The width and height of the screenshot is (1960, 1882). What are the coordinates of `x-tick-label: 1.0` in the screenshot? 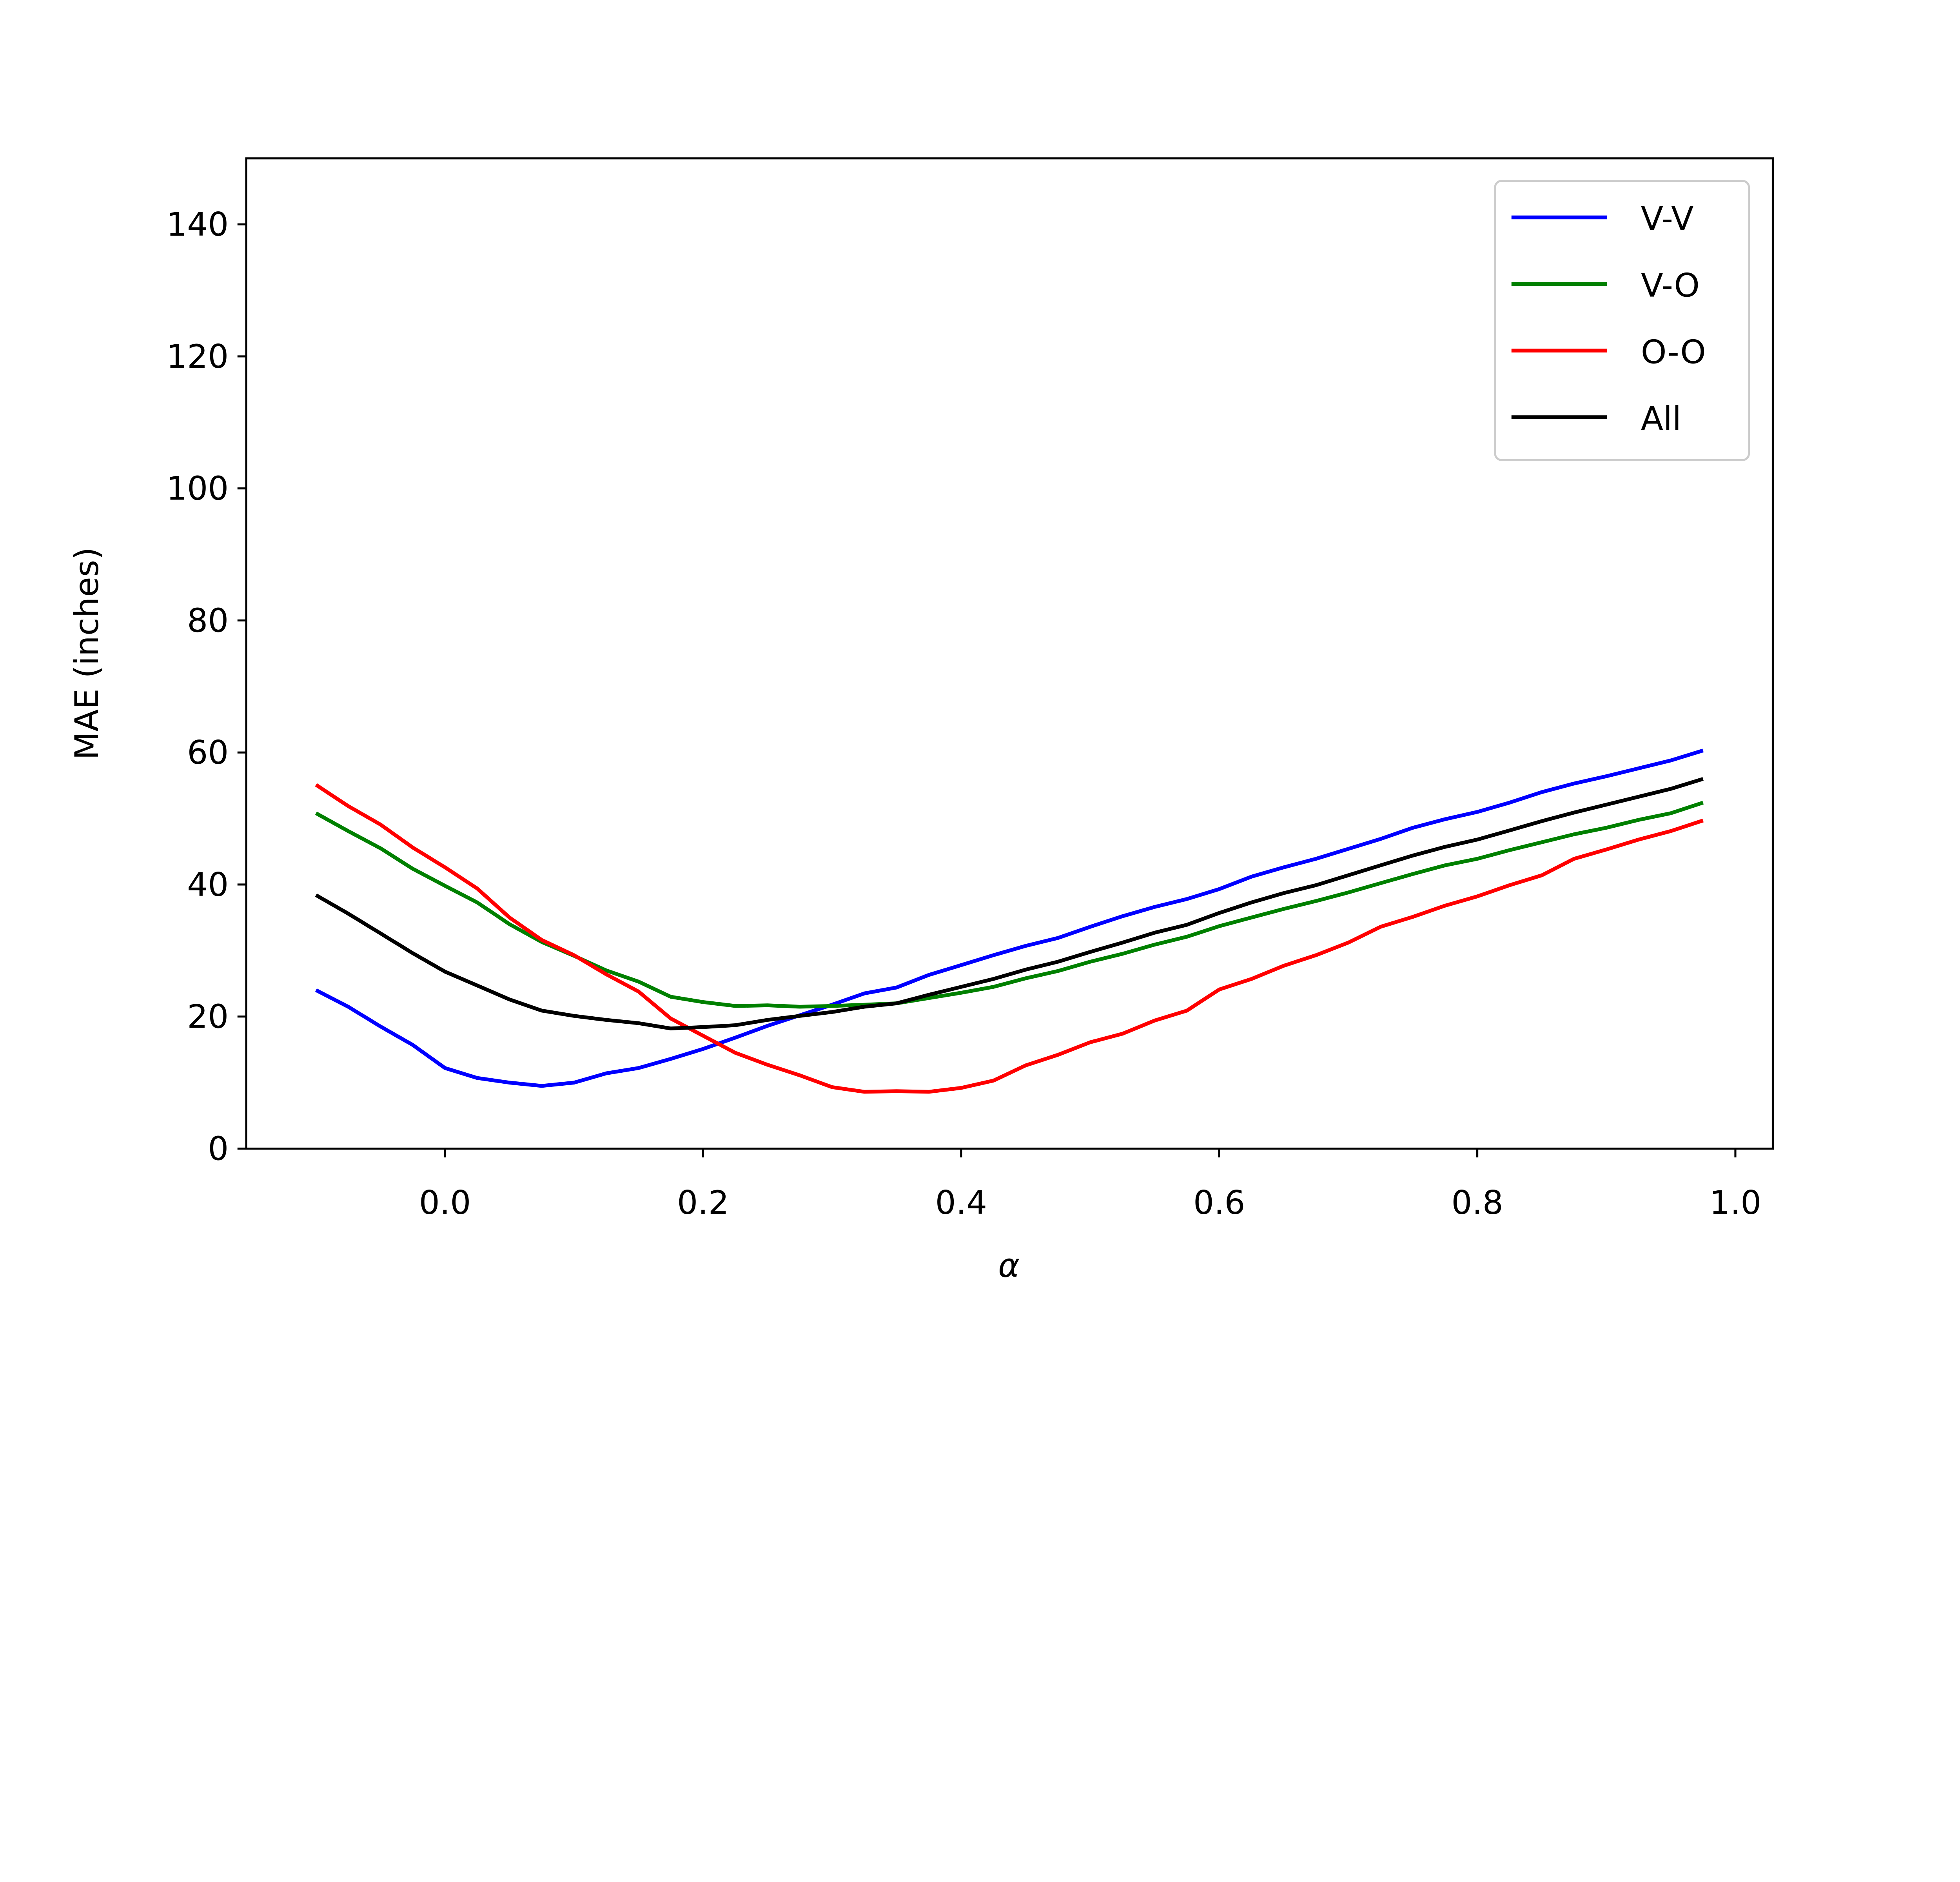 It's located at (1736, 1203).